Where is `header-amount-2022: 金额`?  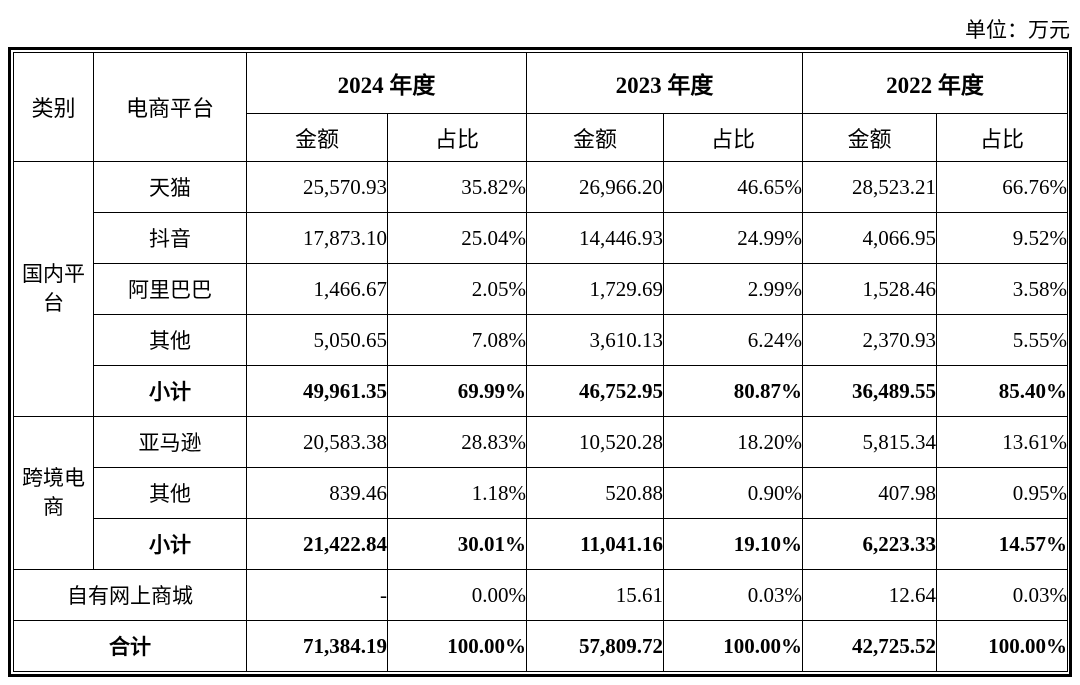
header-amount-2022: 金额 is located at coordinates (869, 137).